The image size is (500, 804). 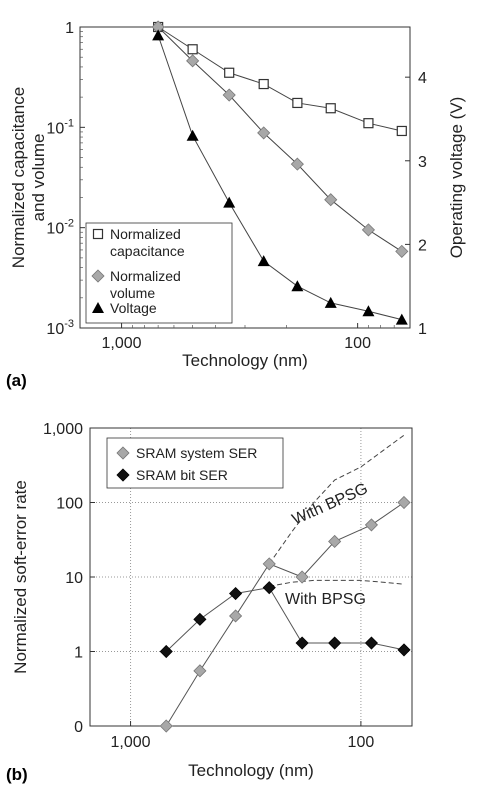 I want to click on y2-tick-label-a: 3, so click(x=422, y=162).